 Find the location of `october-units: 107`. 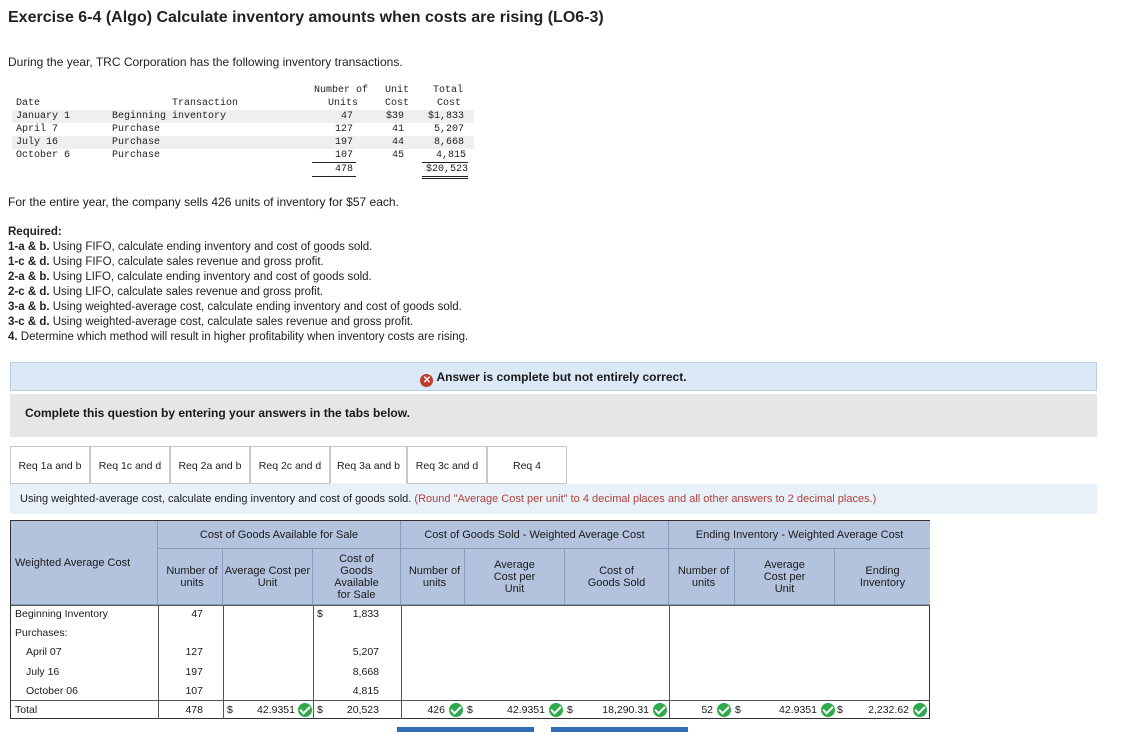

october-units: 107 is located at coordinates (194, 691).